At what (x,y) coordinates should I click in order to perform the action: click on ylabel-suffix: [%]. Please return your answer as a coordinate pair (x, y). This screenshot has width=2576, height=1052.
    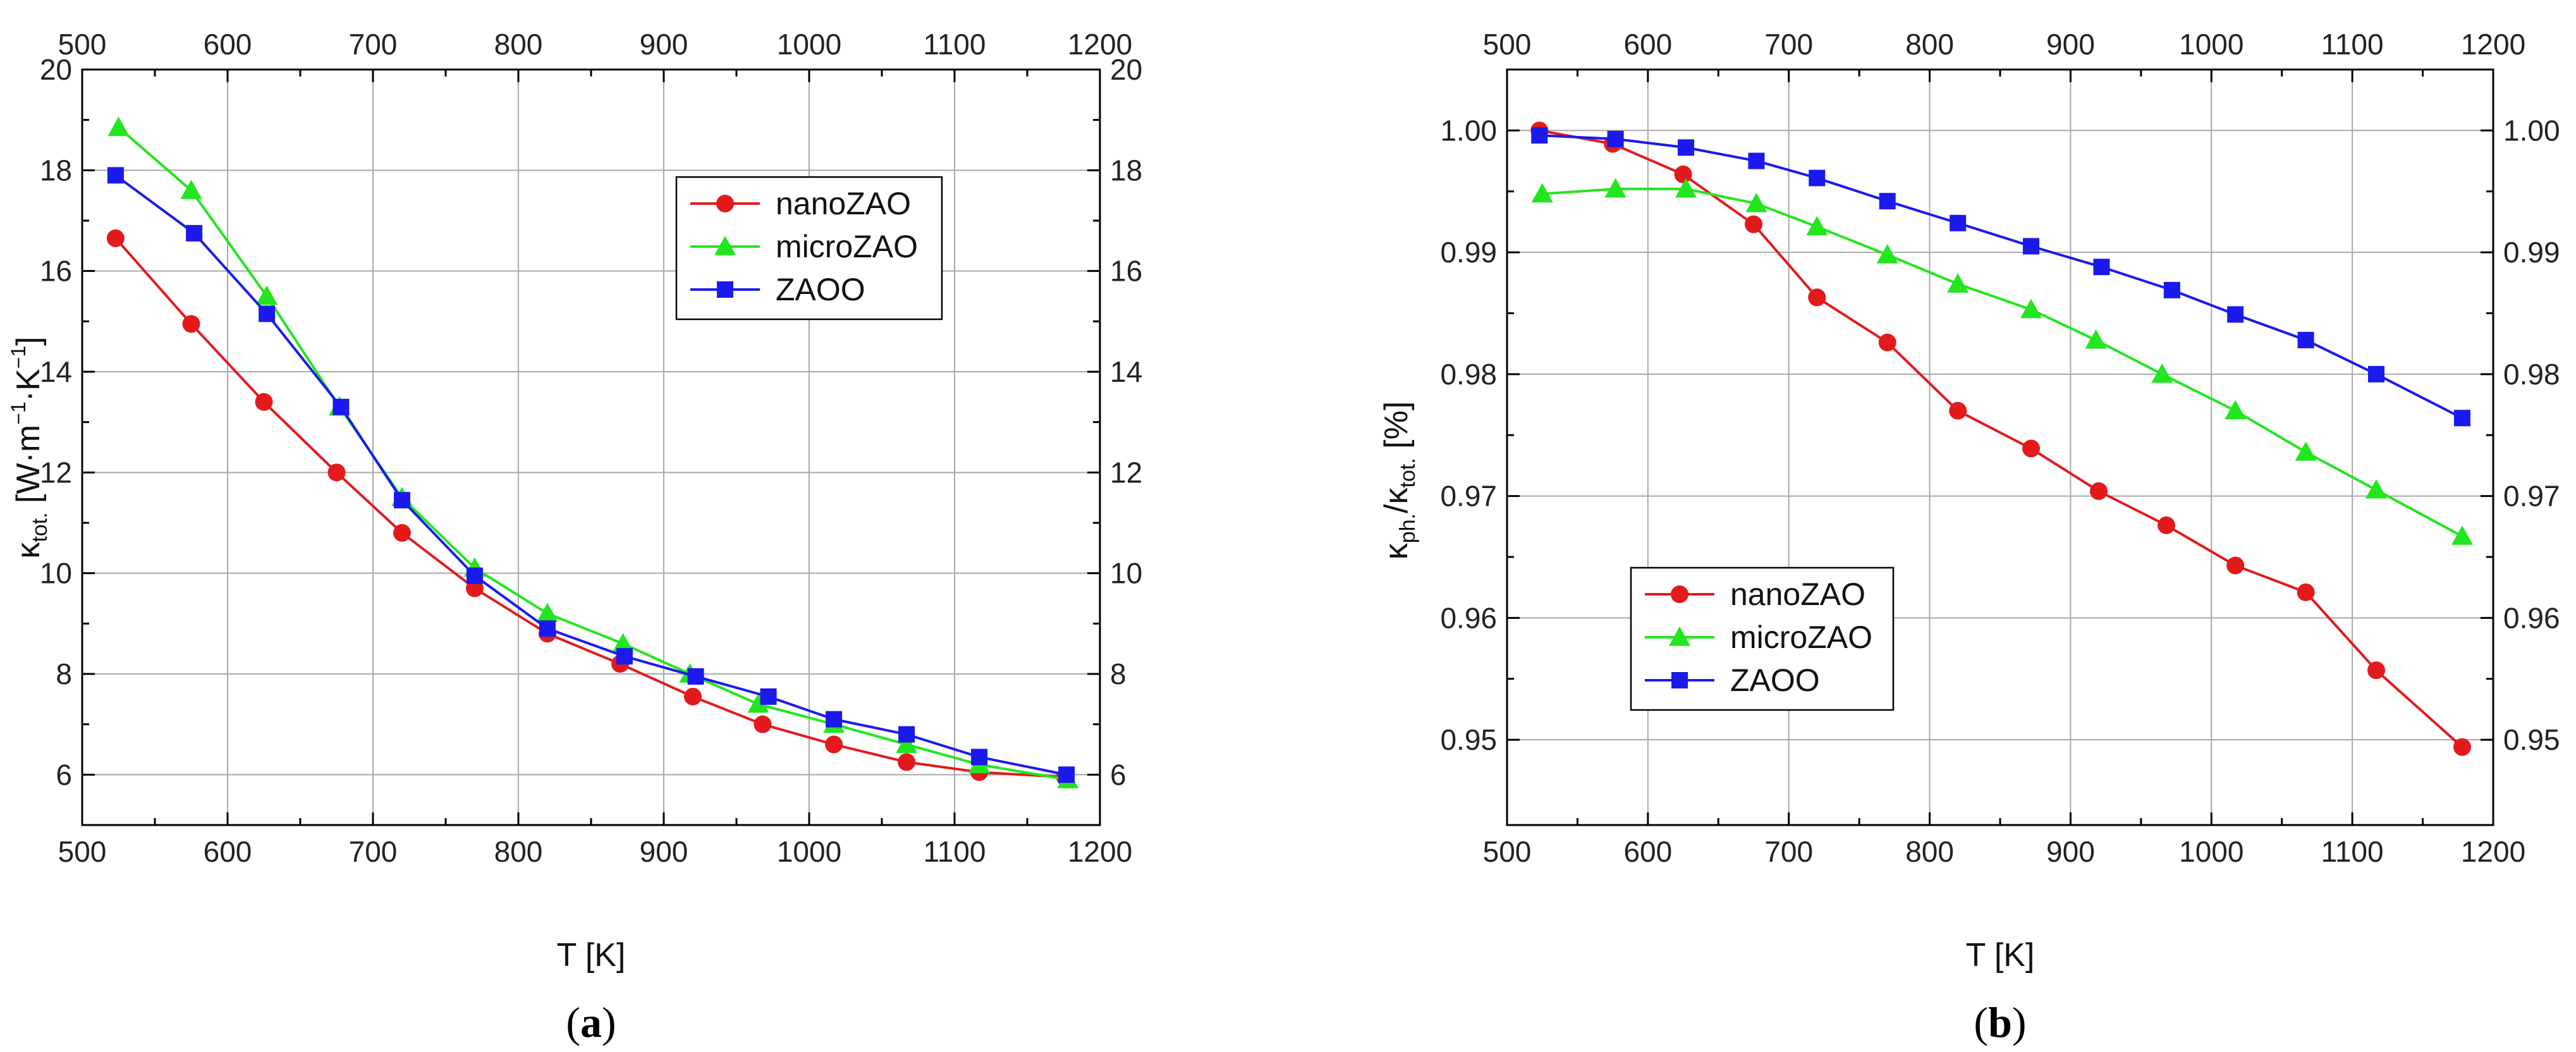
    Looking at the image, I should click on (1396, 429).